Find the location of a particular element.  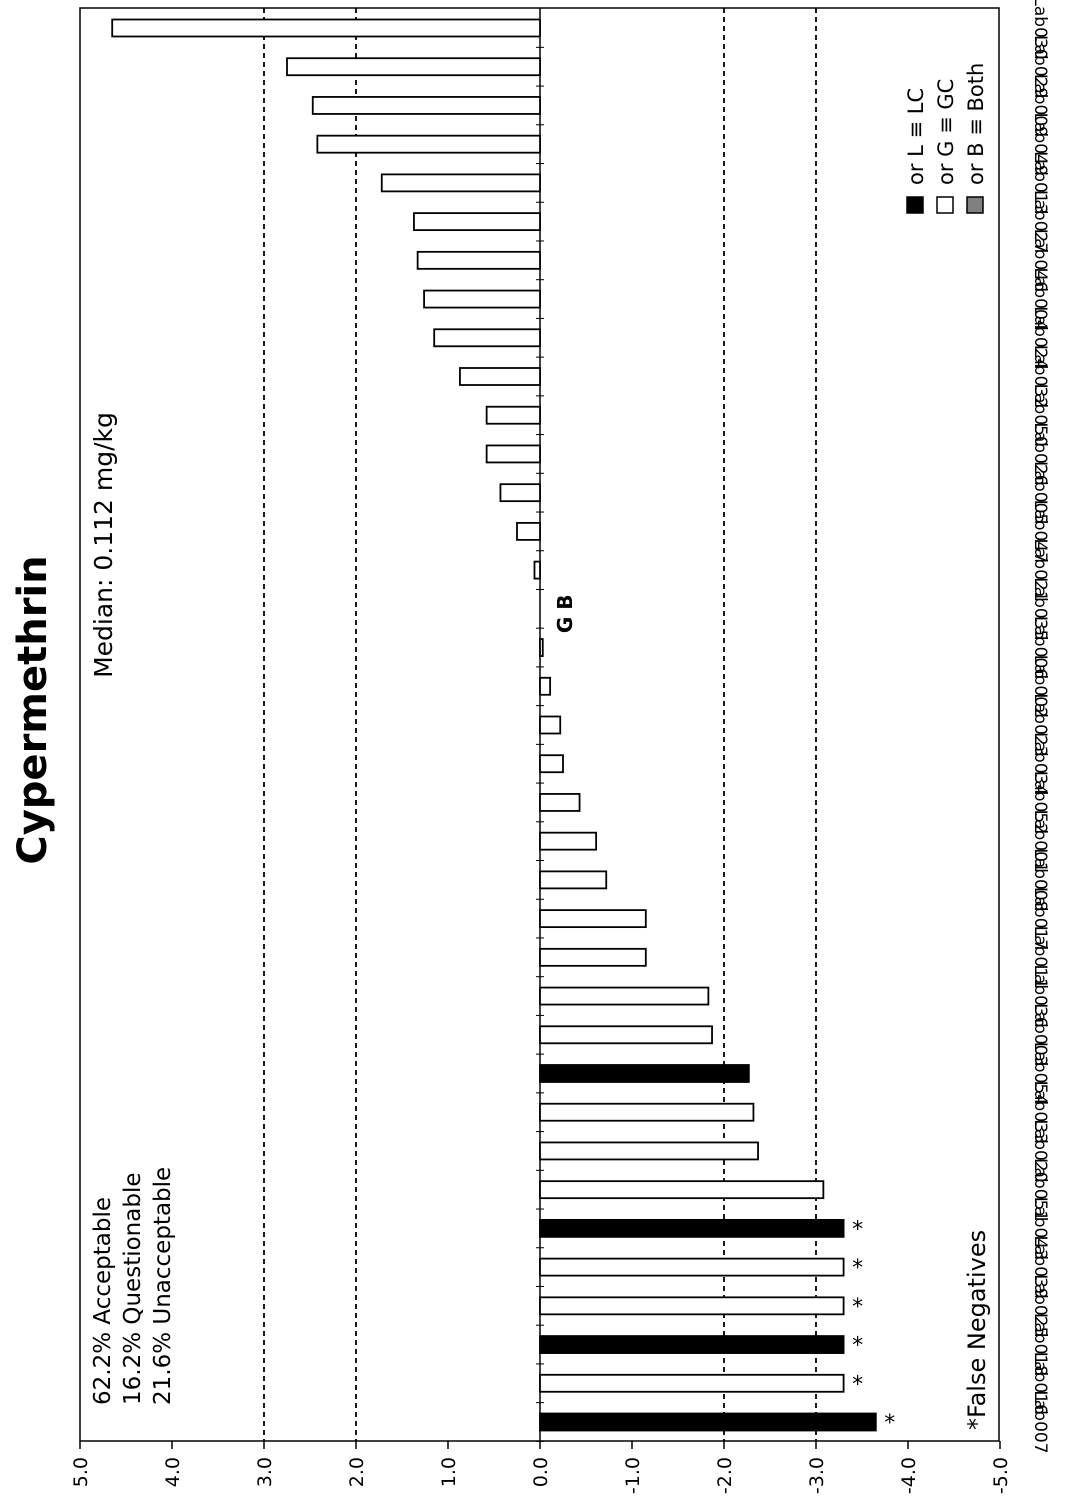

bar-lab016 is located at coordinates (692, 1383).